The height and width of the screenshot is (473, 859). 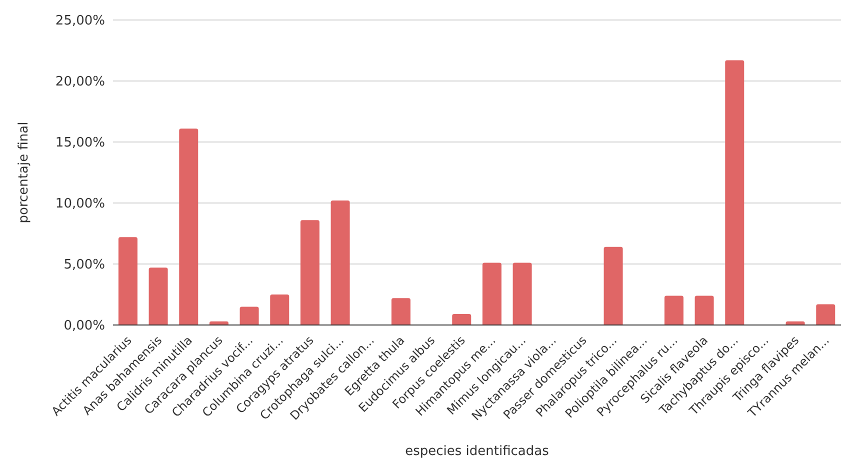 What do you see at coordinates (84, 326) in the screenshot?
I see `y-tick-label: 0,00%` at bounding box center [84, 326].